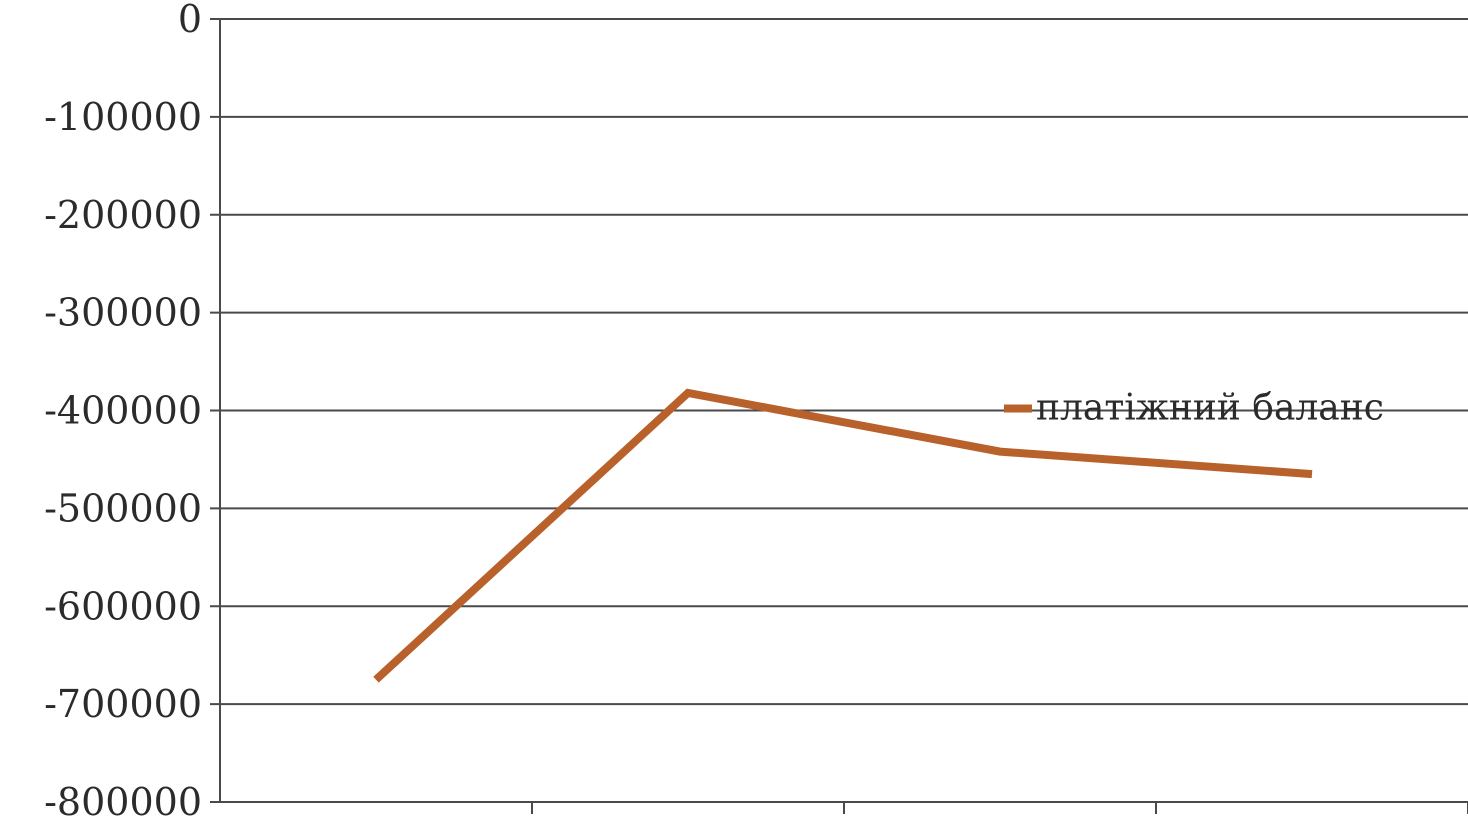 The height and width of the screenshot is (823, 1468). I want to click on y-tick-label: -700000, so click(123, 704).